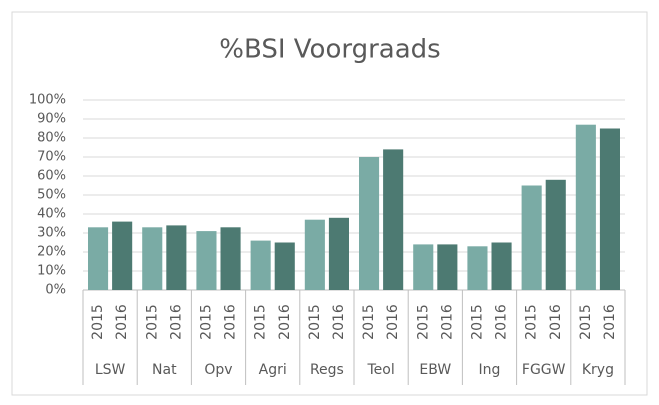  What do you see at coordinates (51, 176) in the screenshot?
I see `y-tick-label: 60%` at bounding box center [51, 176].